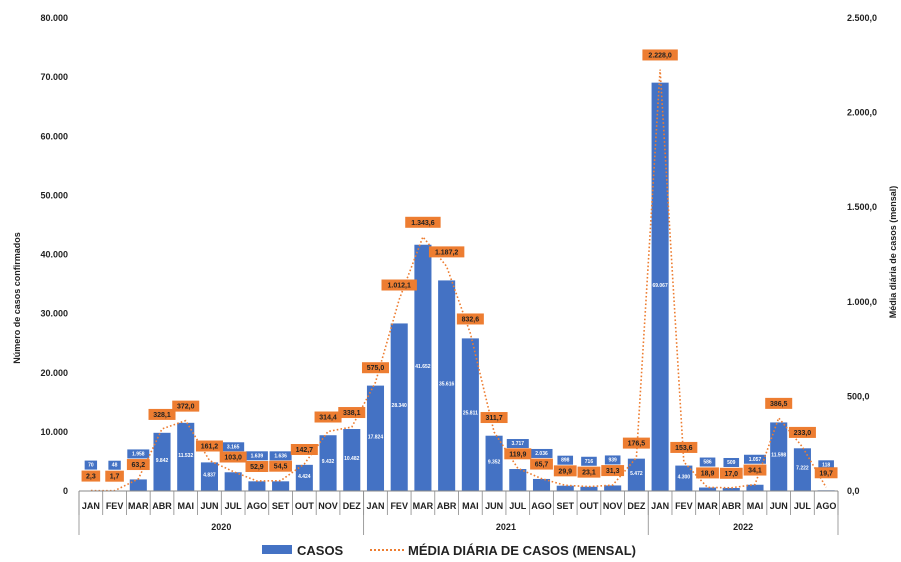 This screenshot has height=562, width=901. What do you see at coordinates (755, 471) in the screenshot?
I see `avg-value-label: 34,1` at bounding box center [755, 471].